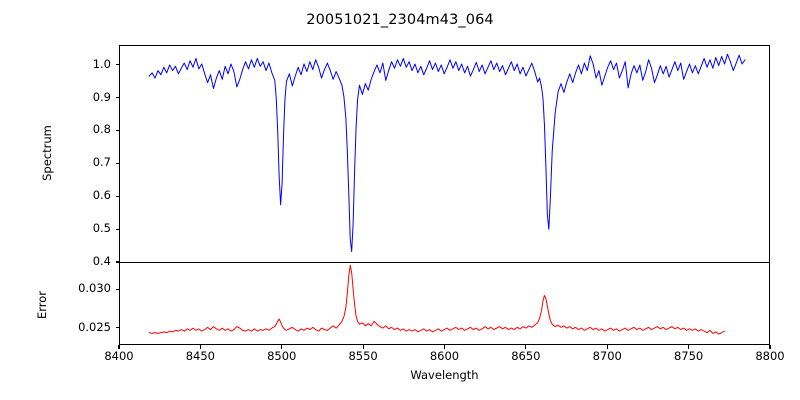  Describe the element at coordinates (400, 20) in the screenshot. I see `page-title: 20051021_2304m43_064` at that location.